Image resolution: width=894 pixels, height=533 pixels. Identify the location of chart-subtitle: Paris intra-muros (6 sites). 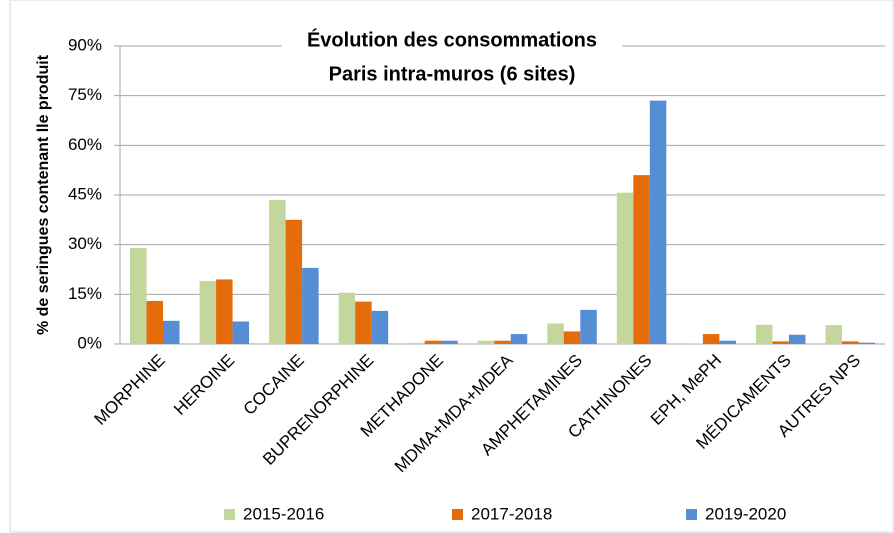
(452, 74).